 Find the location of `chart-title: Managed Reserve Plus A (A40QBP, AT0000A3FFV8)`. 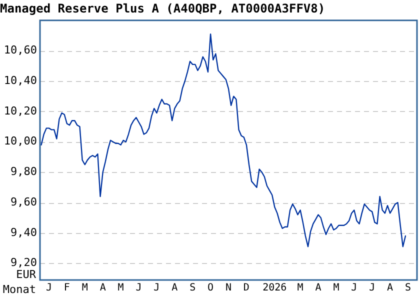

chart-title: Managed Reserve Plus A (A40QBP, AT0000A3FFV8) is located at coordinates (163, 8).